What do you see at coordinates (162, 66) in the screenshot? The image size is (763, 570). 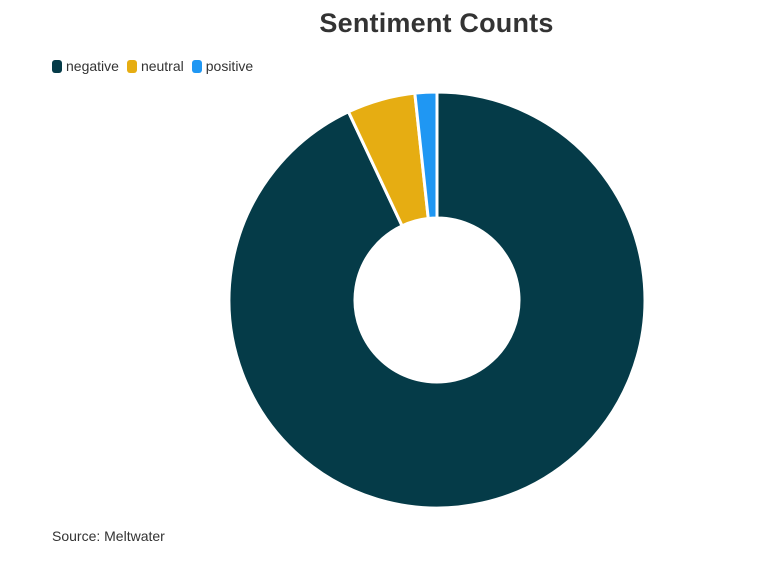 I see `legend-label-neutral: neutral` at bounding box center [162, 66].